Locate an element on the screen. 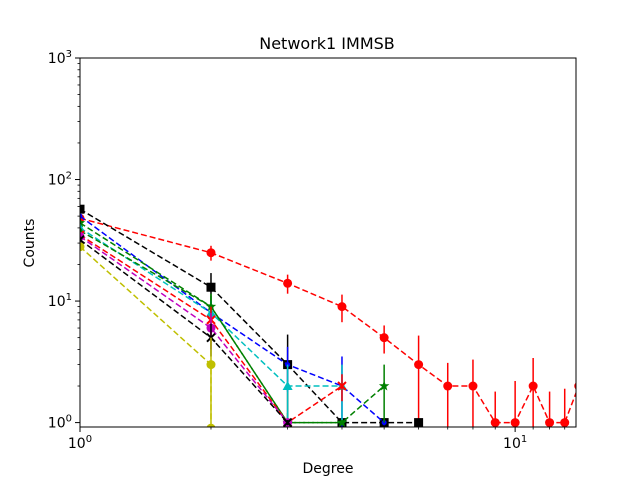 The height and width of the screenshot is (480, 640). y-tick-label: 103 is located at coordinates (60, 58).